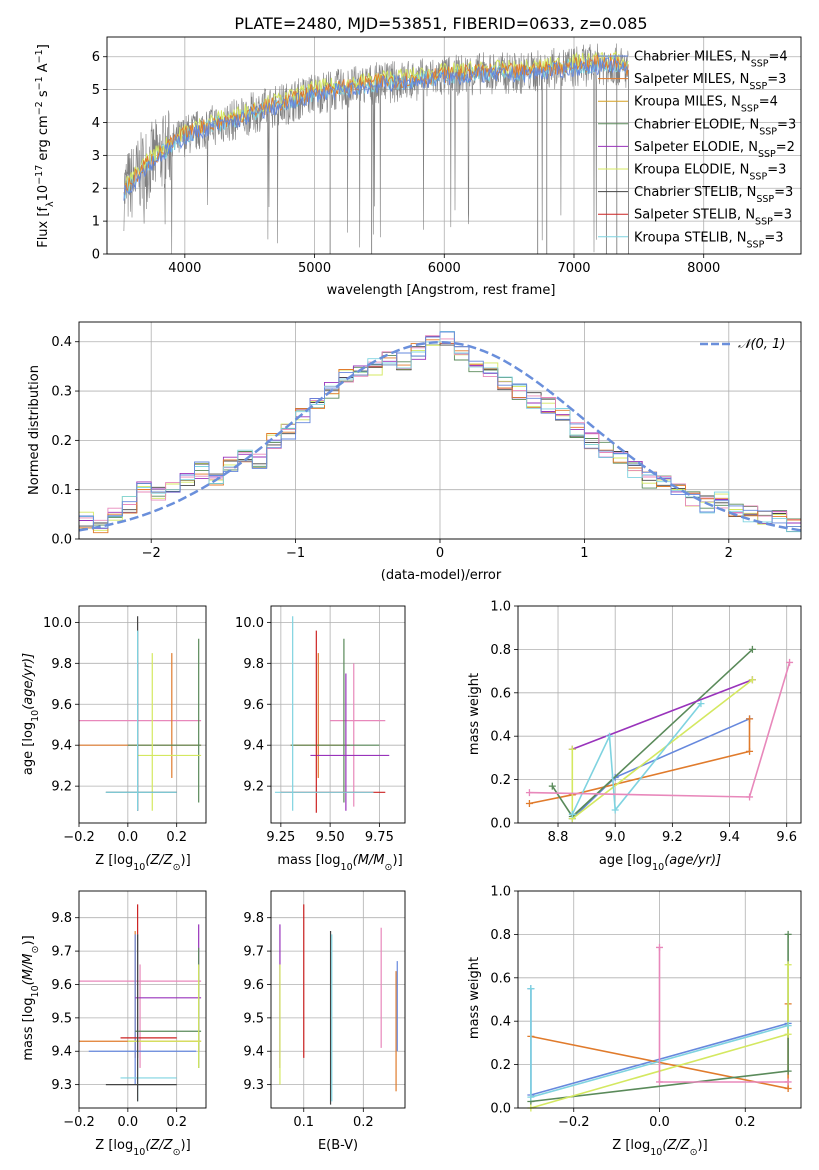  Describe the element at coordinates (363, 1122) in the screenshot. I see `EBV_vs_mass-xtick-label: 0.2` at that location.